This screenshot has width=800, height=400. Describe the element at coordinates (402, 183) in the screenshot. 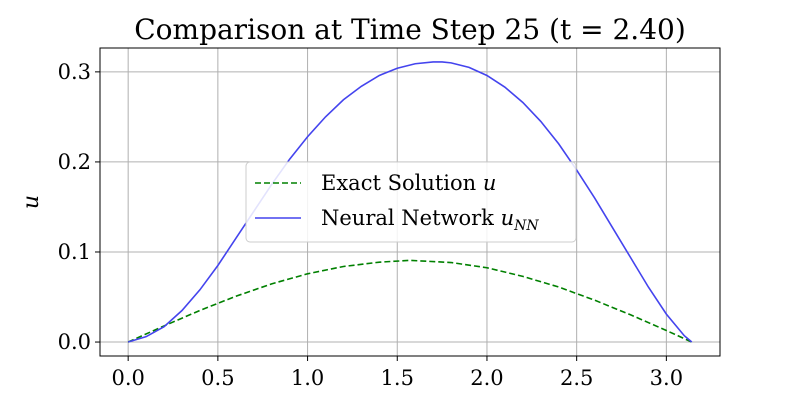

I see `legend-name: Exact Solution` at that location.